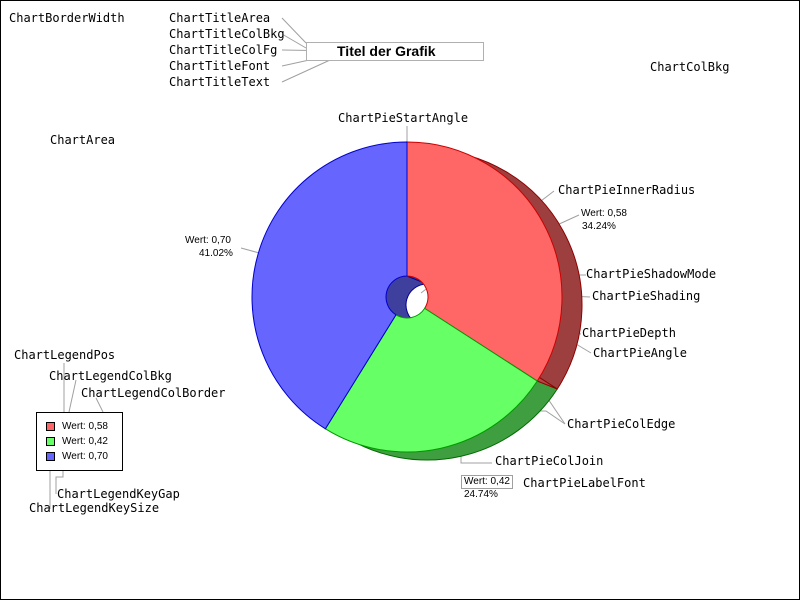 The height and width of the screenshot is (600, 800). What do you see at coordinates (621, 424) in the screenshot?
I see `annotation-pie-col-edge: ChartPieColEdge` at bounding box center [621, 424].